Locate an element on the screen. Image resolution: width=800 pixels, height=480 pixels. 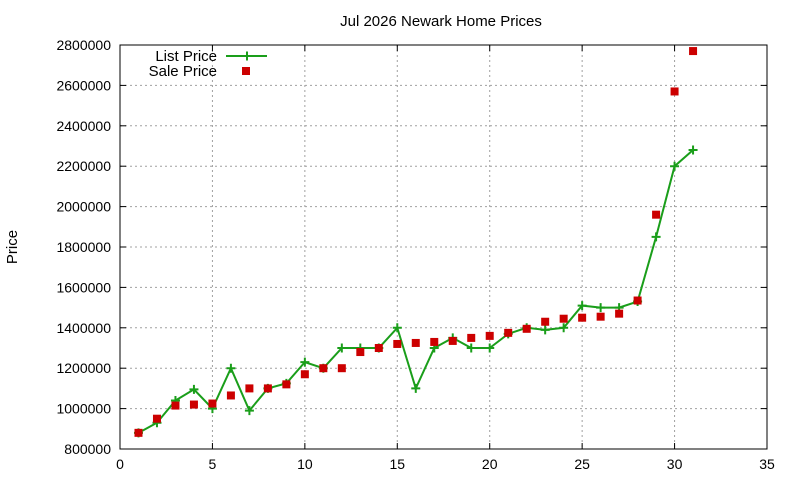
y-tick-label: 1800000 is located at coordinates (83, 247).